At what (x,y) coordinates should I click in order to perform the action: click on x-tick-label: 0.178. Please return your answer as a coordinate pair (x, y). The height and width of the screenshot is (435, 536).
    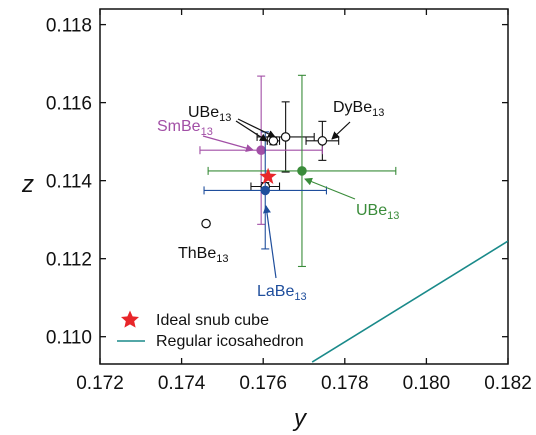
    Looking at the image, I should click on (345, 383).